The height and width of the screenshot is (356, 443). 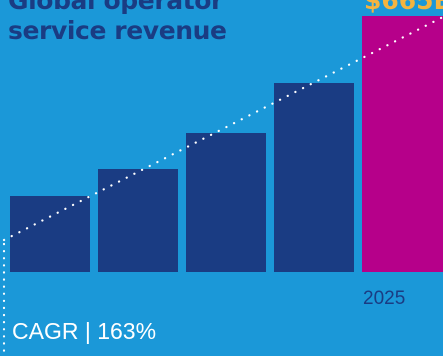 I want to click on cagr-label: CAGR | 163%, so click(x=84, y=331).